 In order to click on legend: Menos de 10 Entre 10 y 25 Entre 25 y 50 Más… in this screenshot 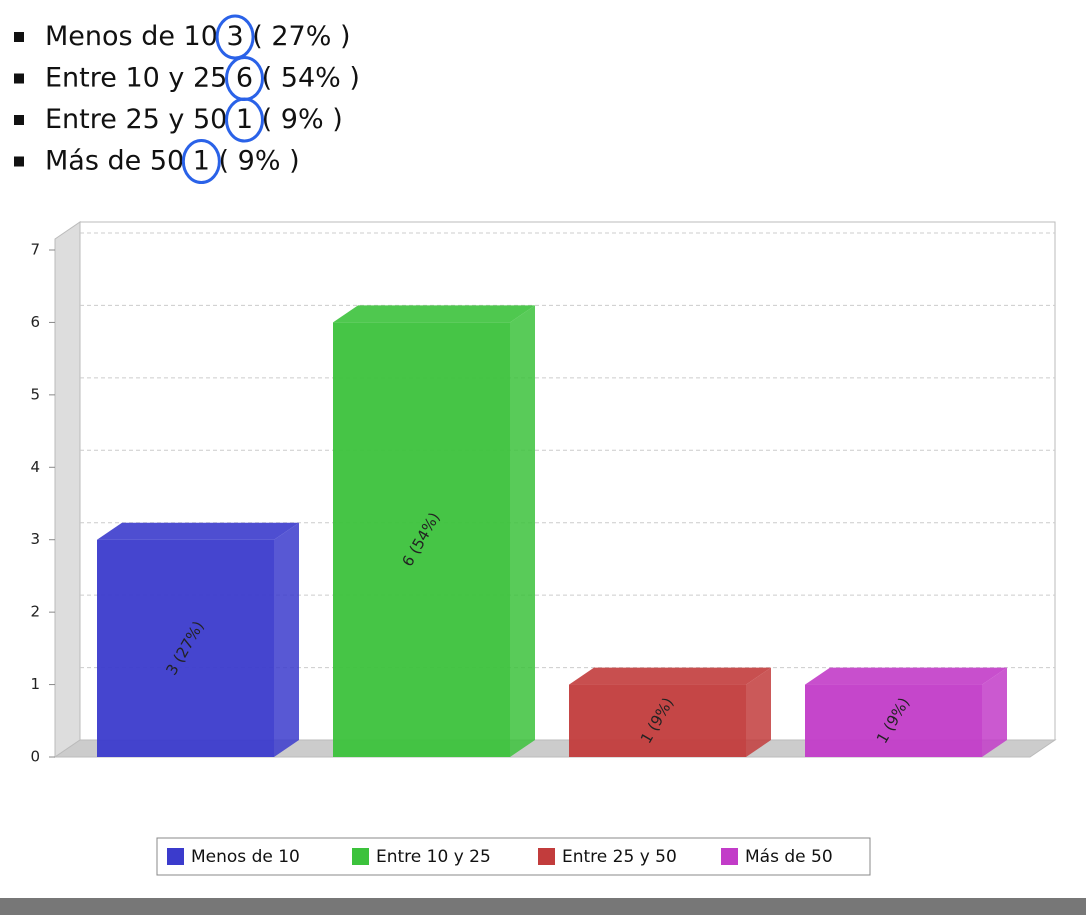, I will do `click(500, 857)`.